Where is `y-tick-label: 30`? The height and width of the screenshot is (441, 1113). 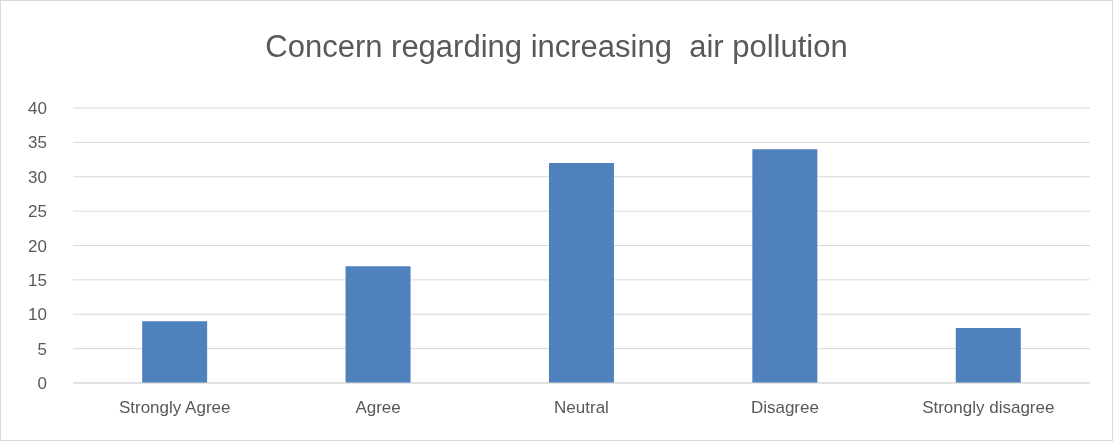
y-tick-label: 30 is located at coordinates (37, 177).